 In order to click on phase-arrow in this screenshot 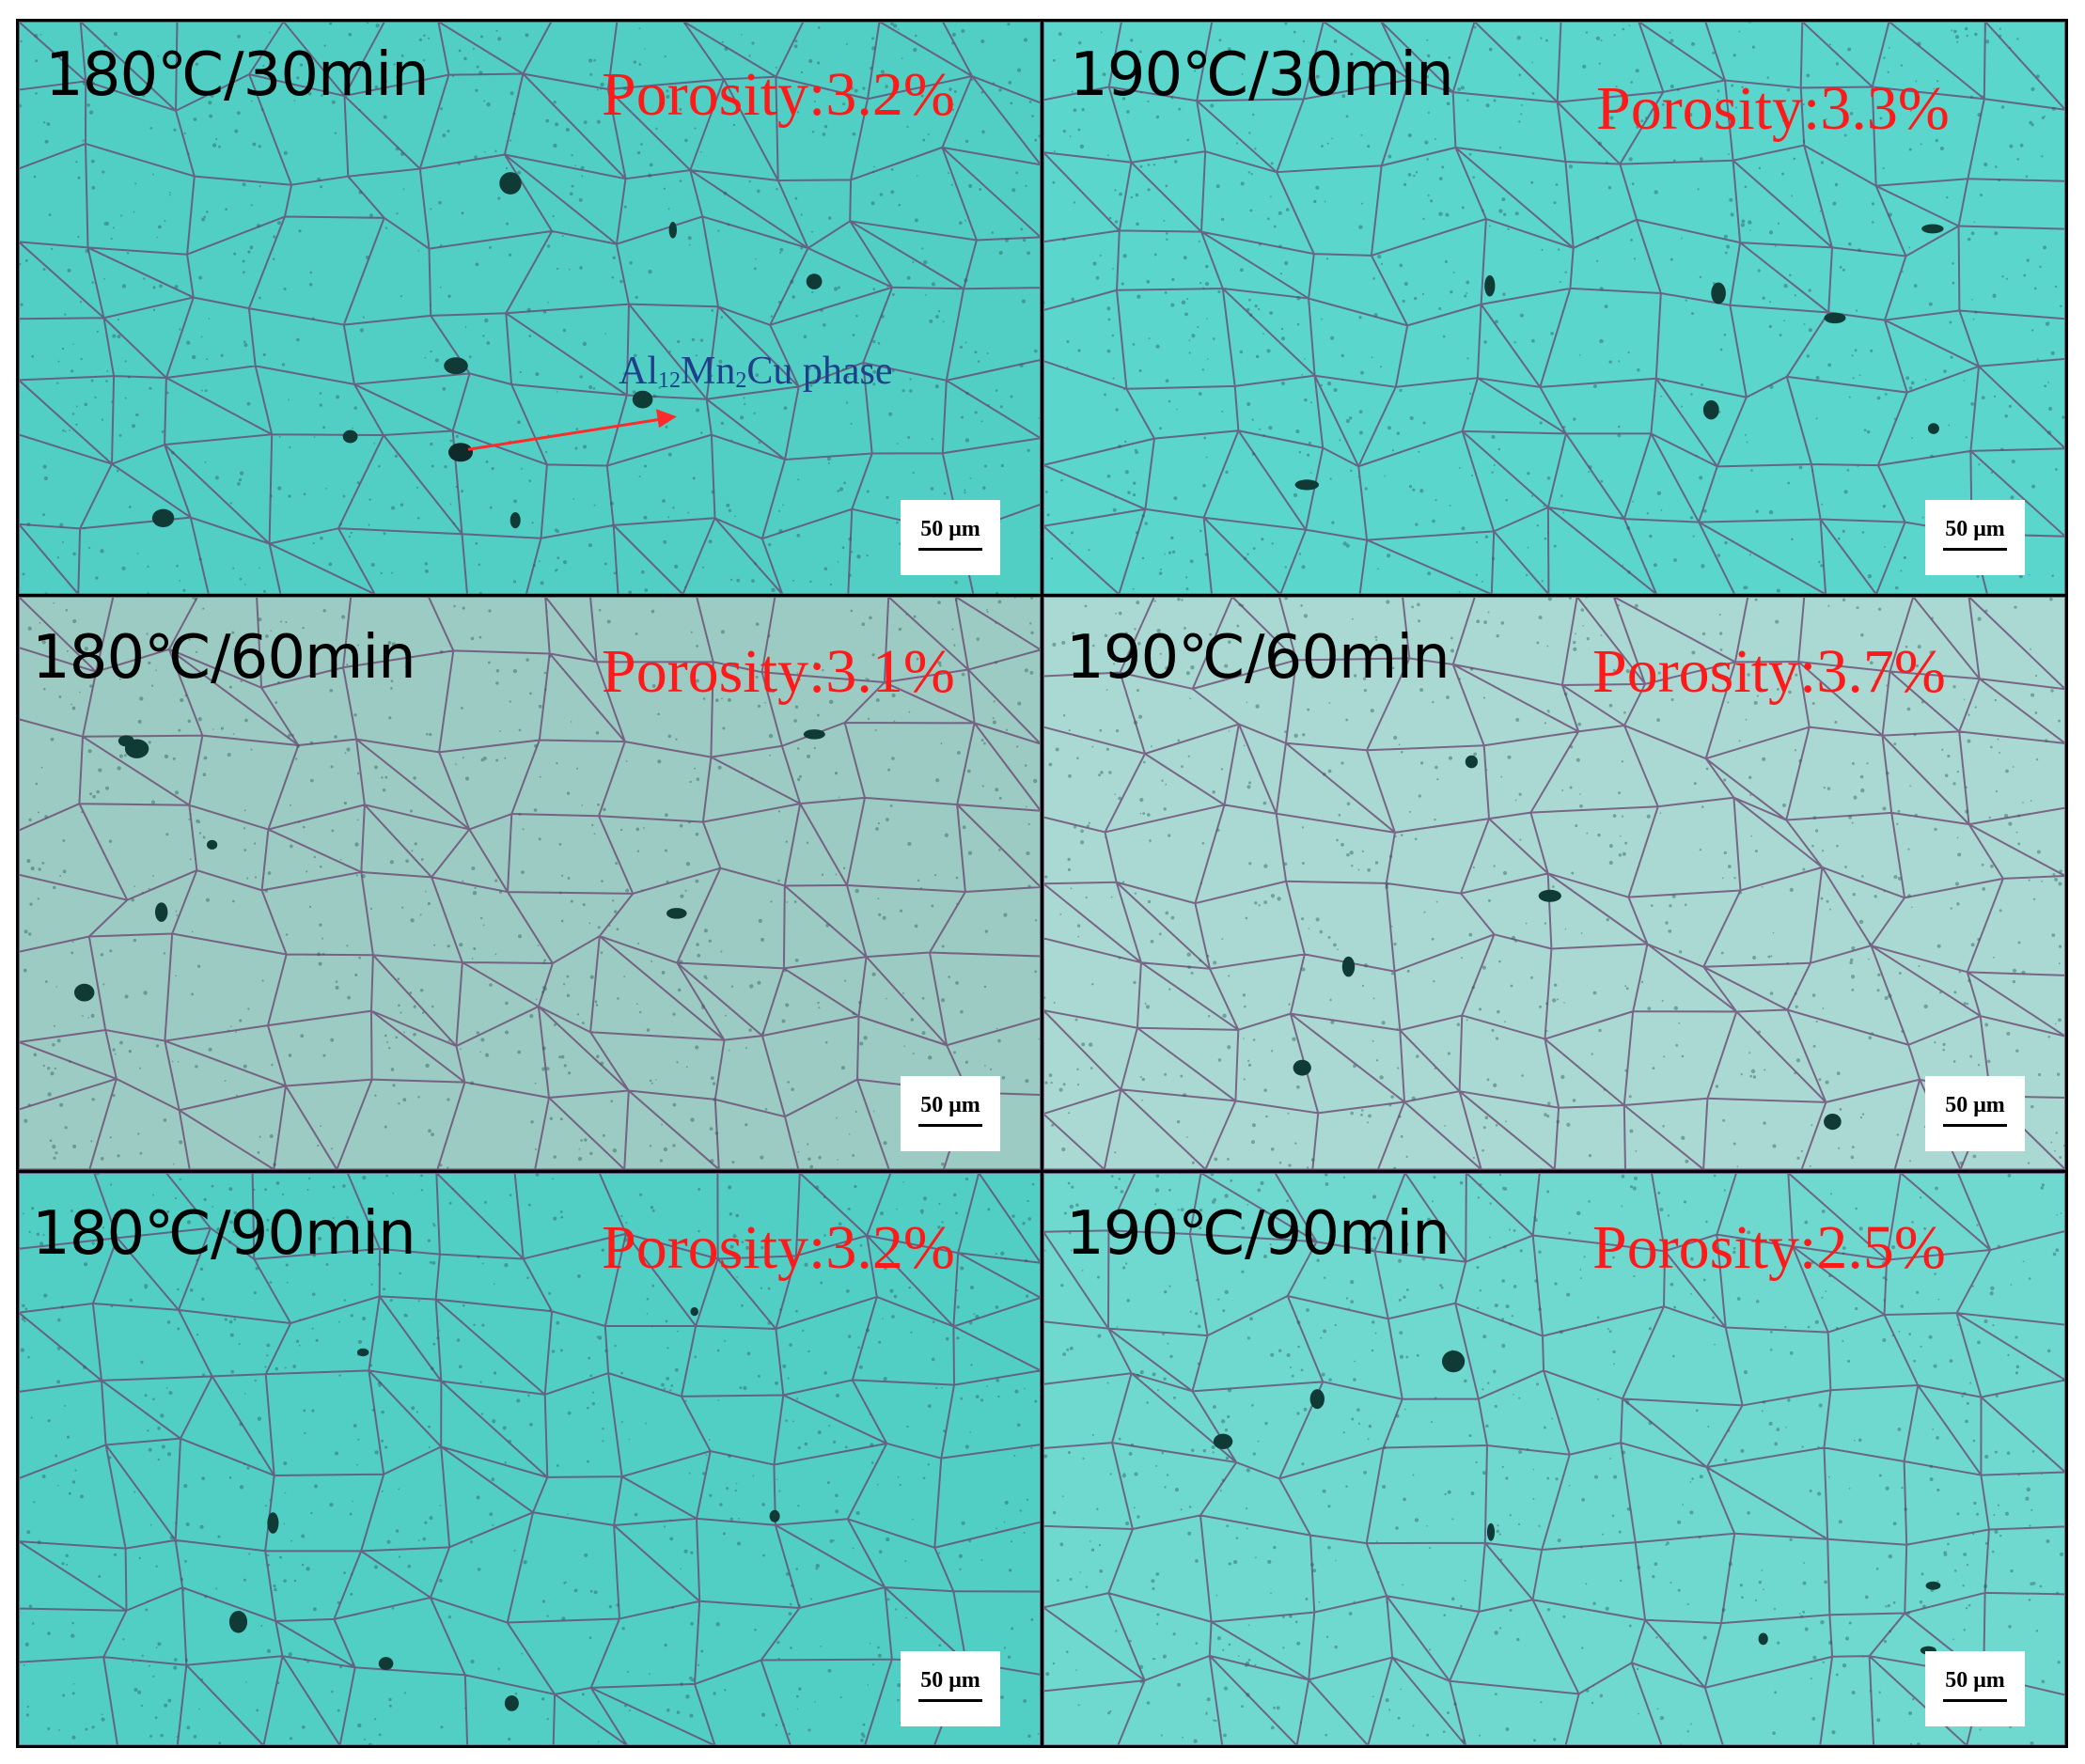, I will do `click(562, 436)`.